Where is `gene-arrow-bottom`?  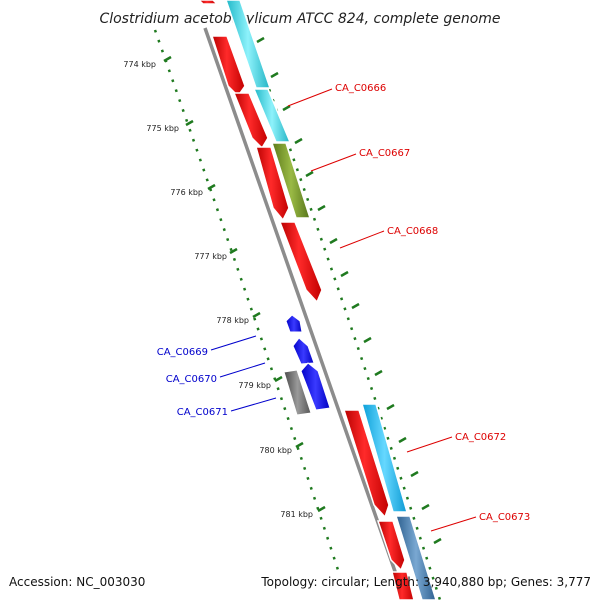 gene-arrow-bottom is located at coordinates (403, 585).